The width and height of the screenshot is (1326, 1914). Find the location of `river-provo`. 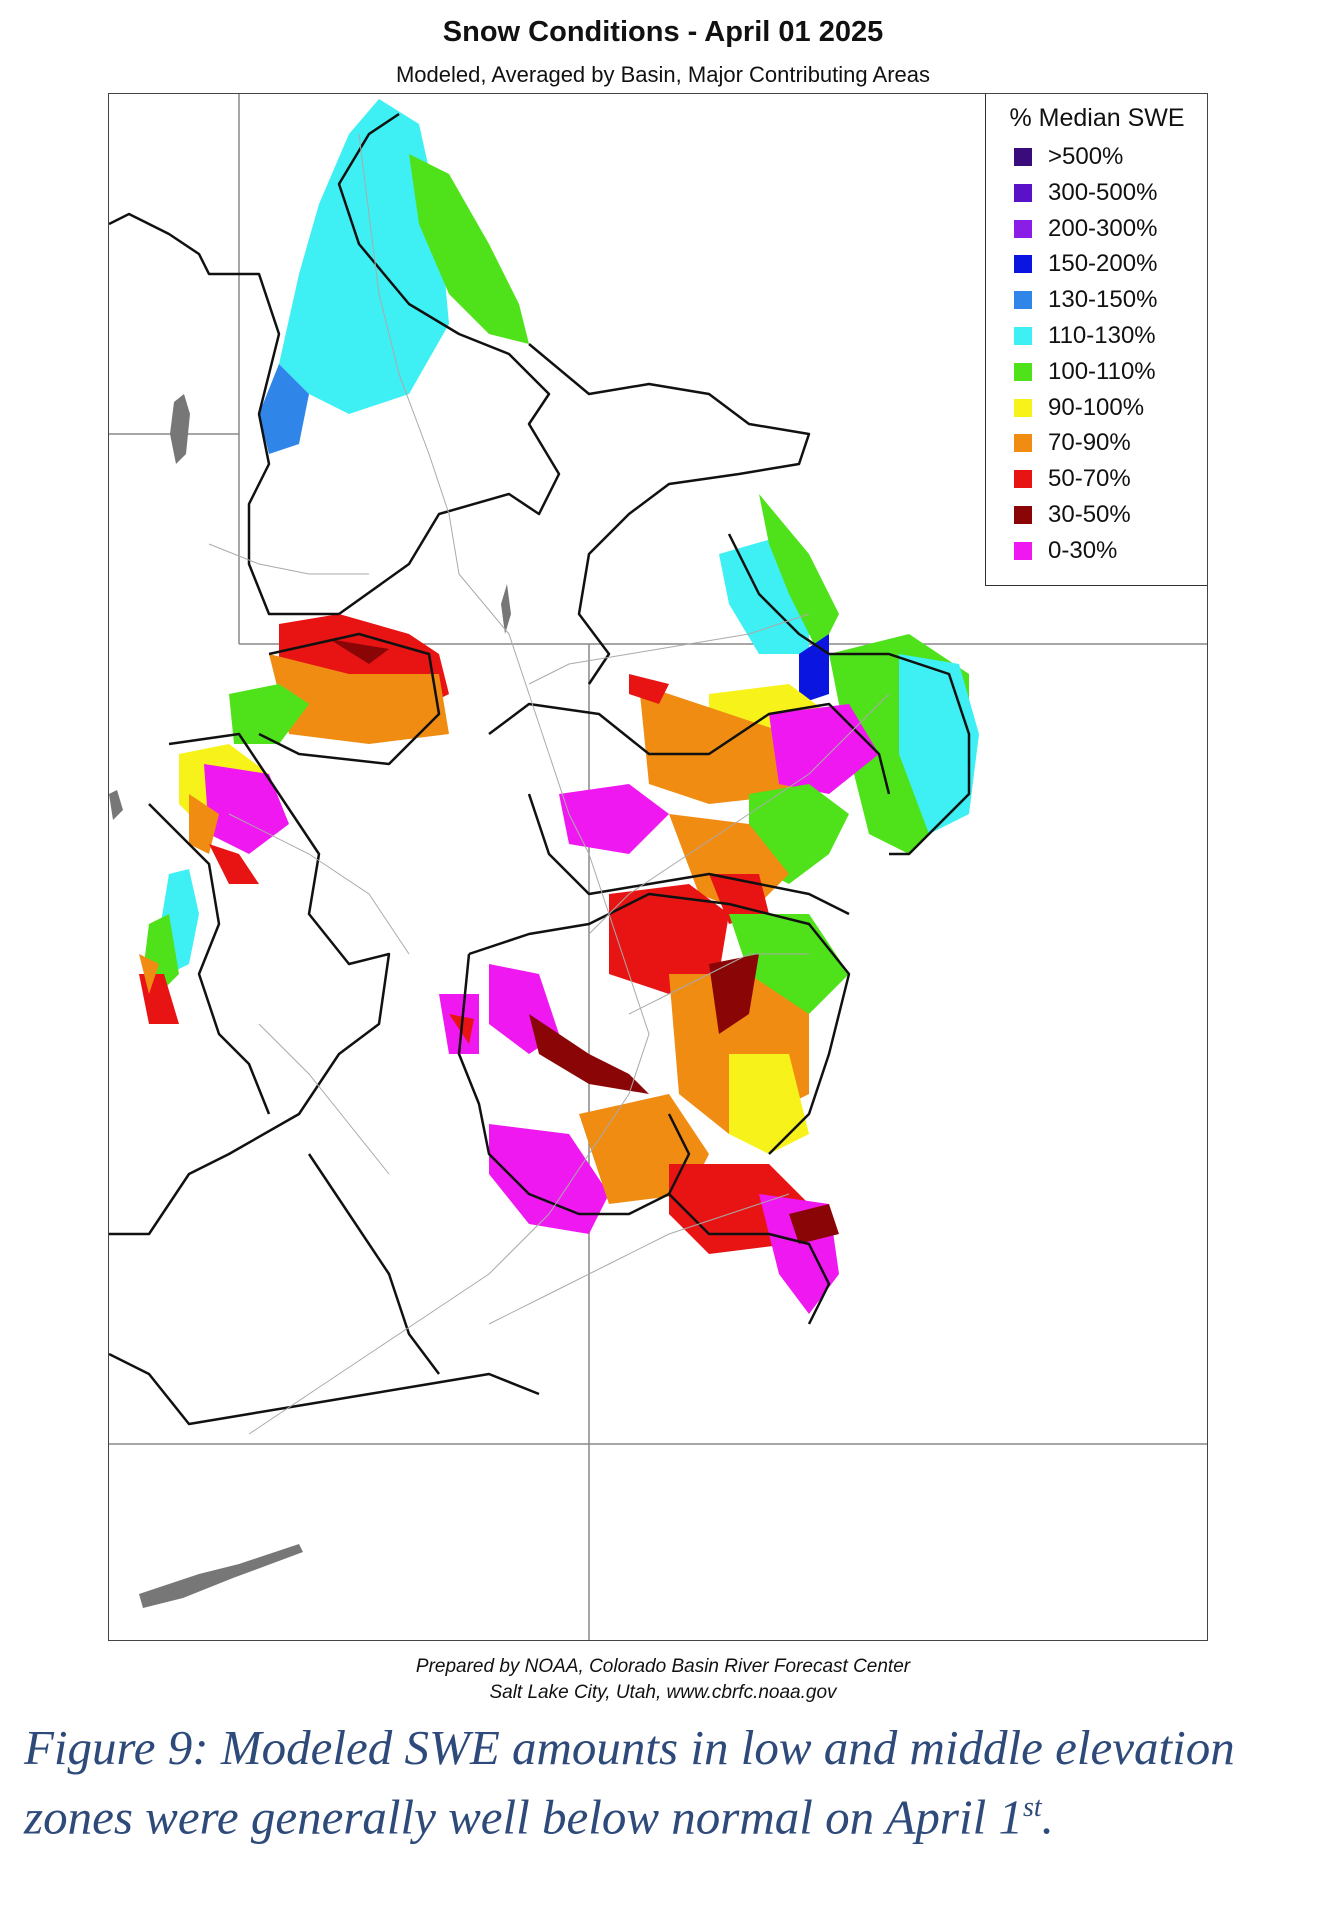

river-provo is located at coordinates (319, 884).